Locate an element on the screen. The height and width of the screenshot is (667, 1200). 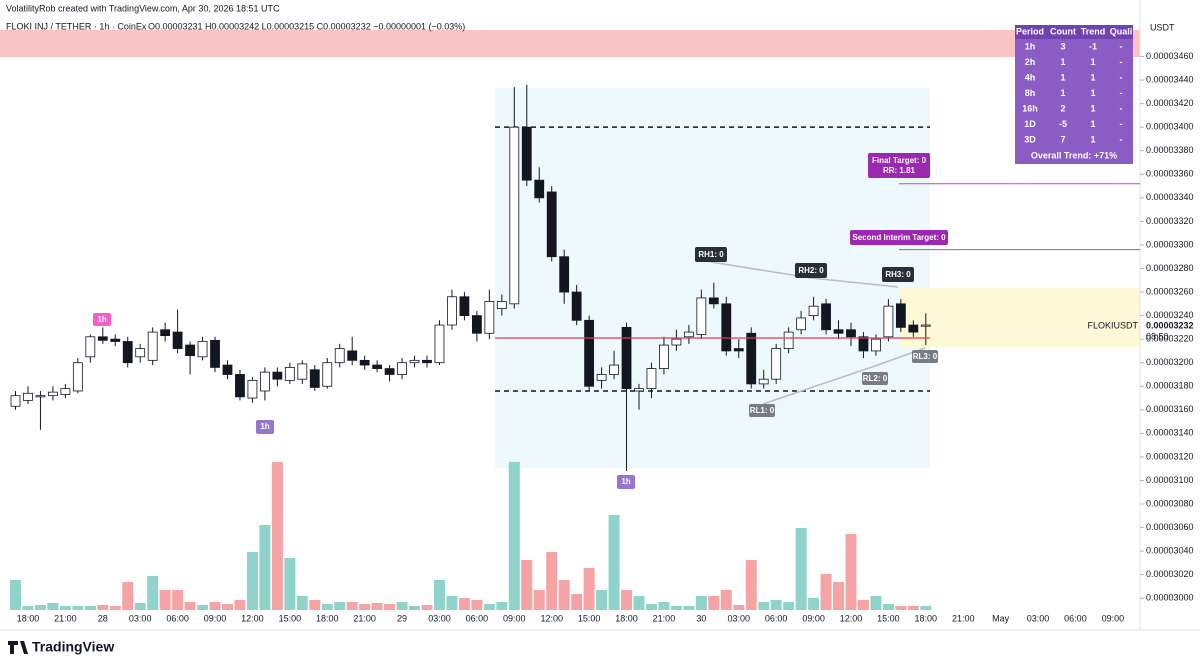
x-tick-label: 30 is located at coordinates (701, 618).